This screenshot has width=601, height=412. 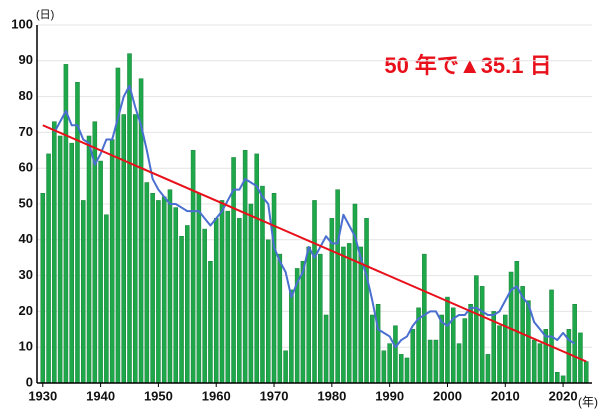 I want to click on x-tick-label: 1950, so click(x=158, y=395).